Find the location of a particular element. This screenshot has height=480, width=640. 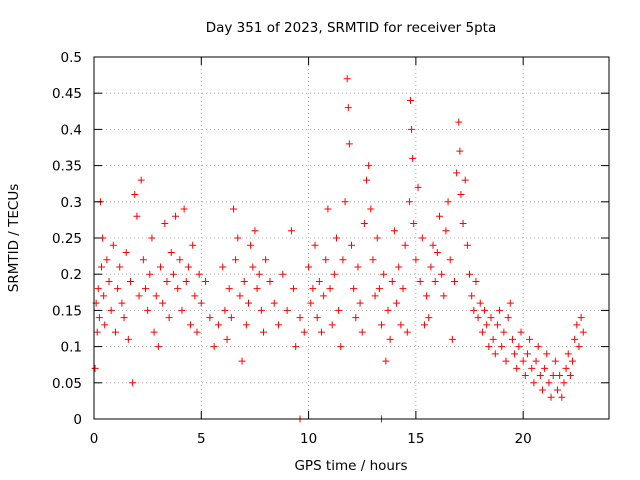

y-tick-label: 0.3 is located at coordinates (71, 203).